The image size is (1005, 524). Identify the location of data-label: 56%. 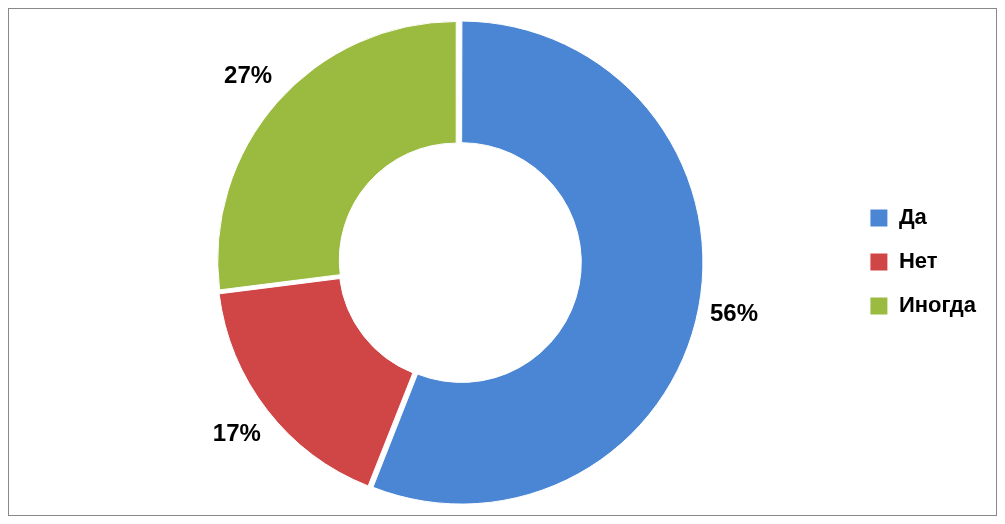
(734, 313).